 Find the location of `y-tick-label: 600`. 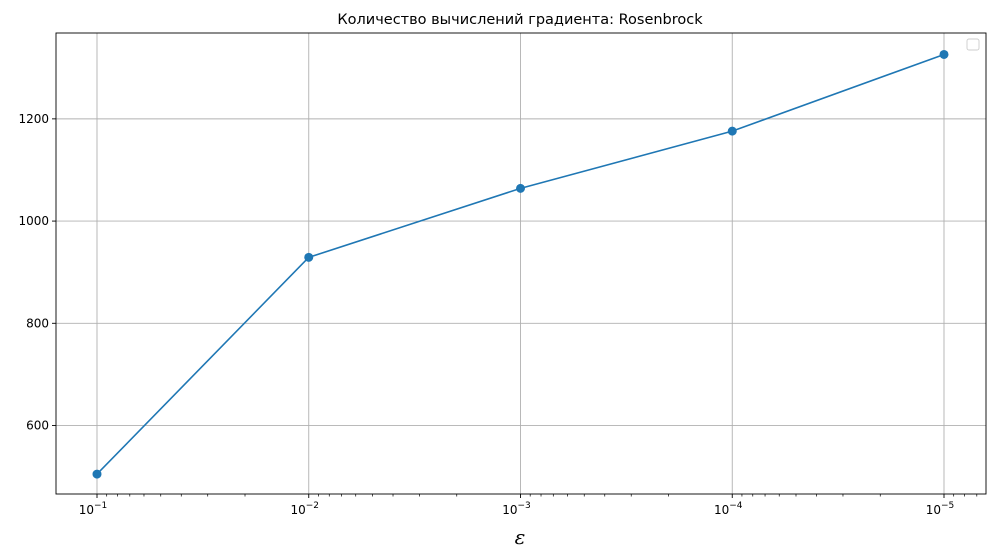

y-tick-label: 600 is located at coordinates (37, 426).